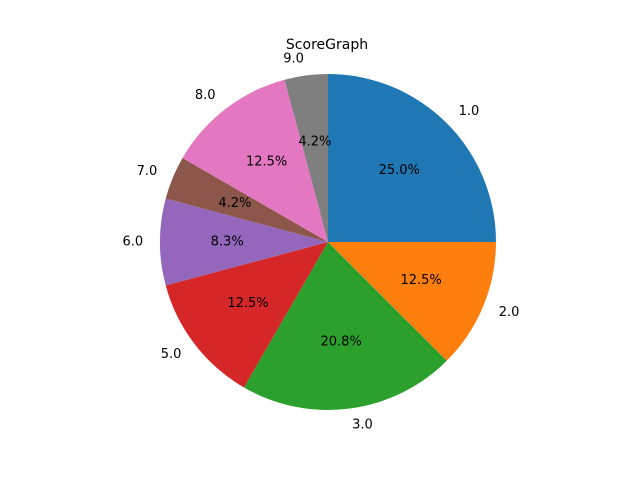  I want to click on pie-slice-7.0, so click(246, 200).